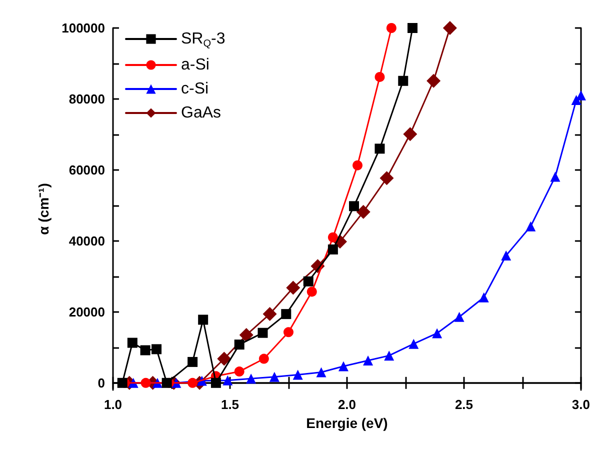  I want to click on y-tick-label: 60000, so click(86, 170).